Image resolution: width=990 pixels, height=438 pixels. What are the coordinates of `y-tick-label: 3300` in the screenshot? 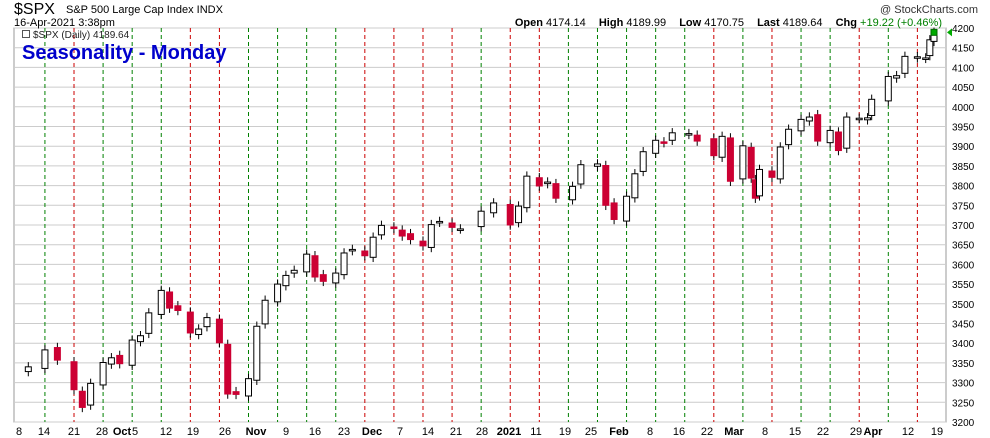 It's located at (963, 384).